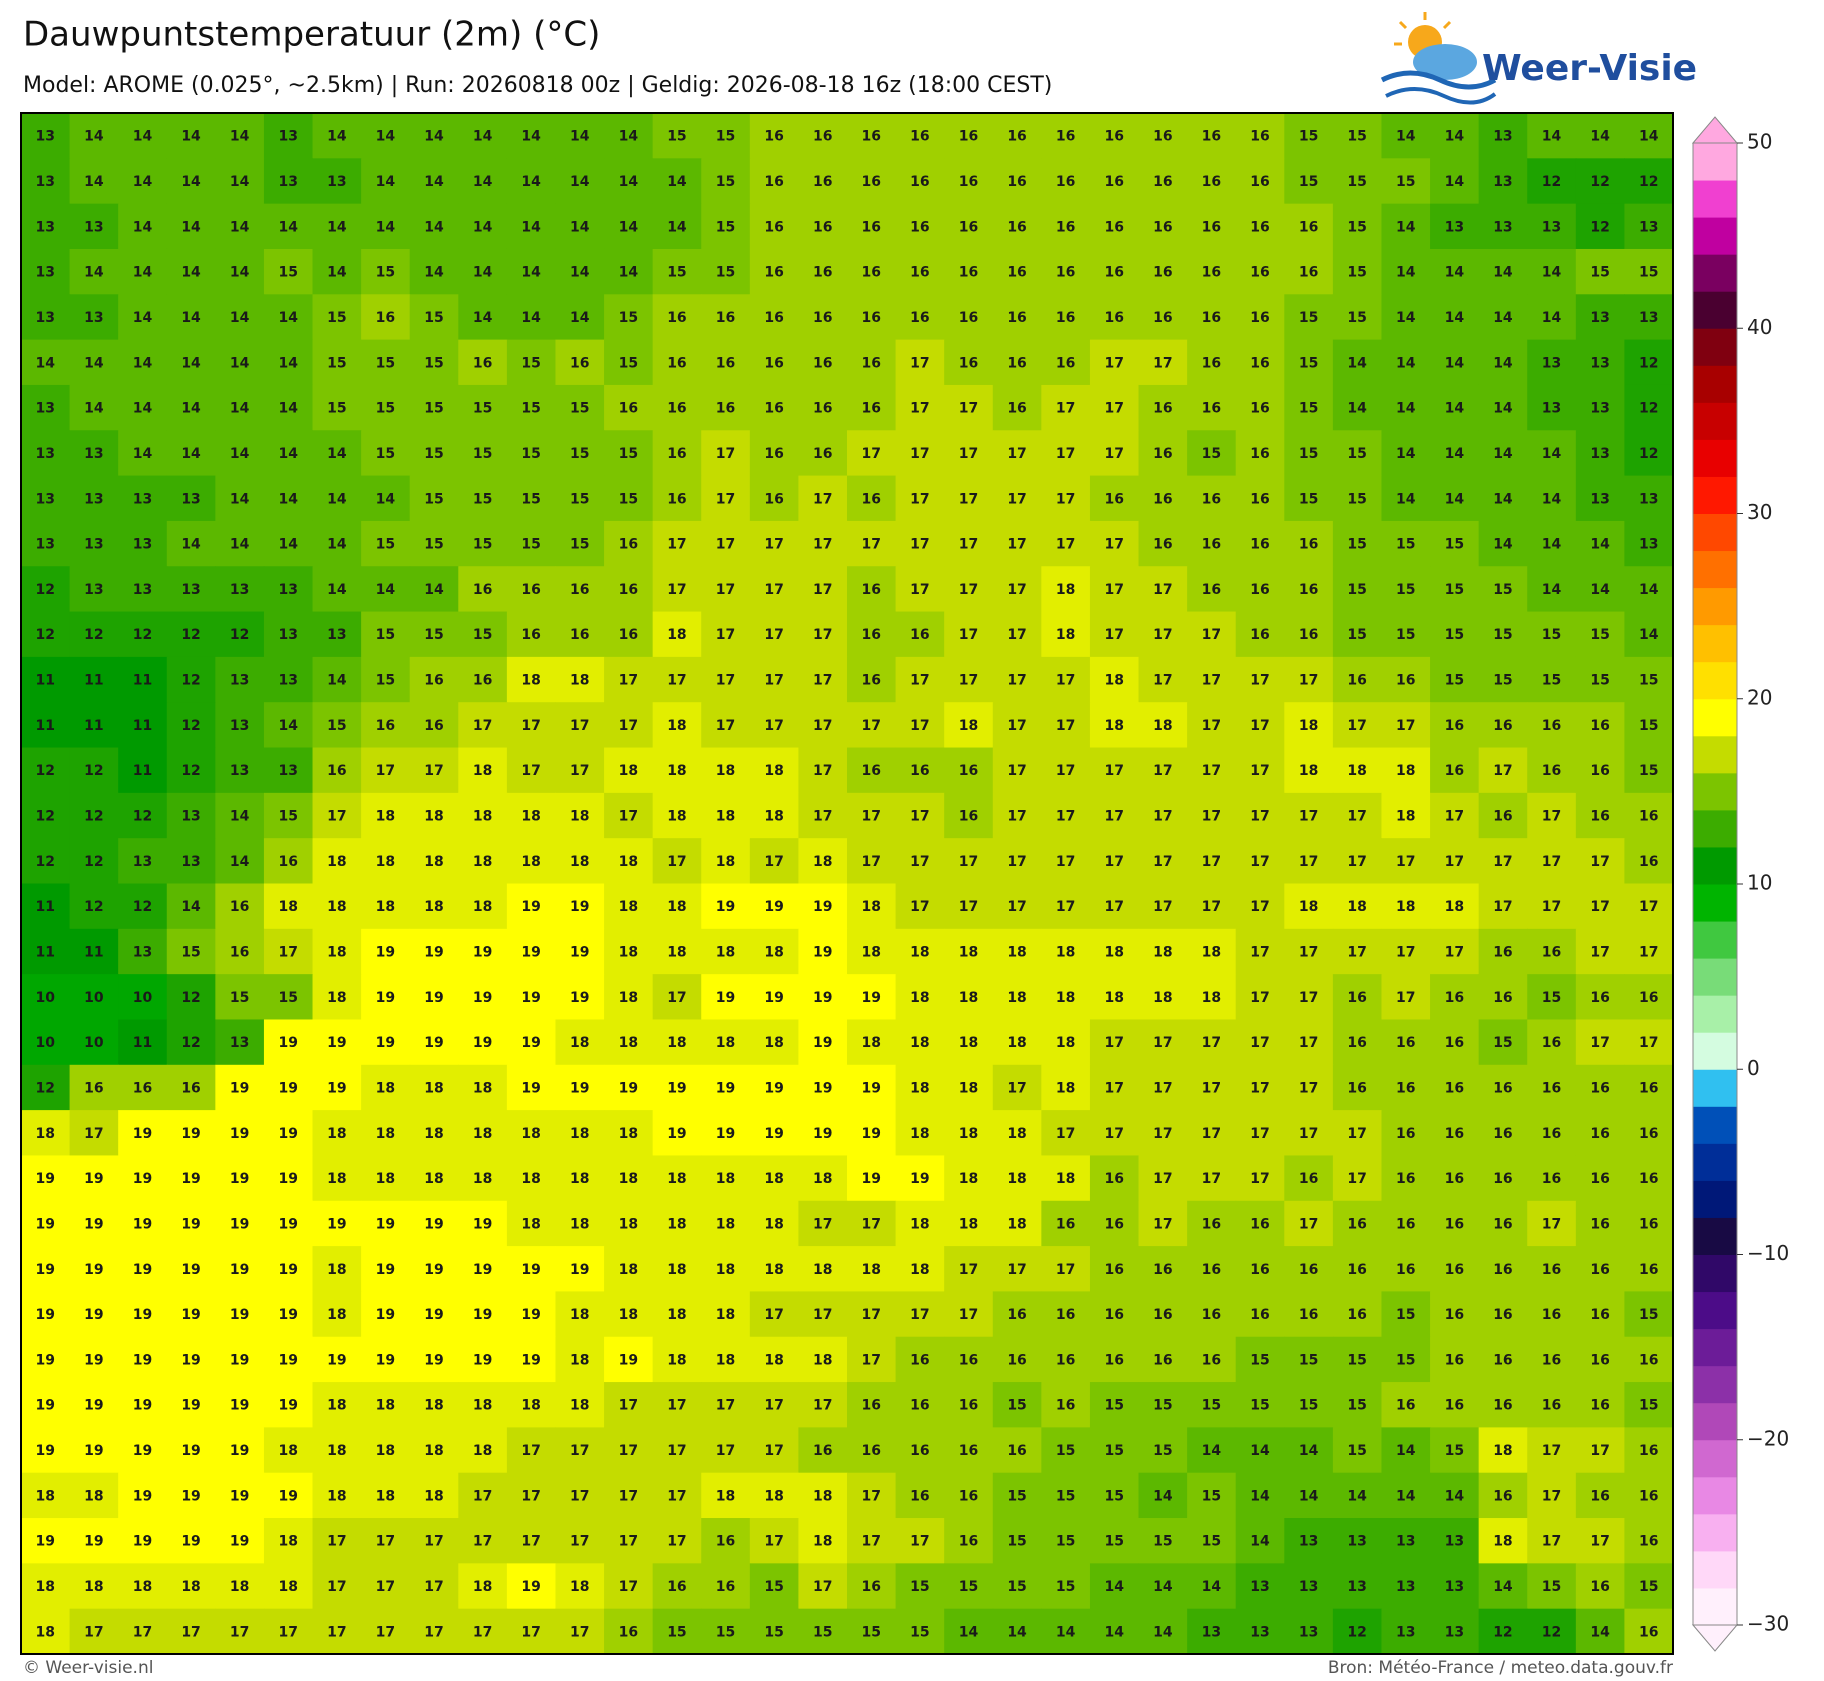  Describe the element at coordinates (143, 998) in the screenshot. I see `cell-value: 10` at that location.